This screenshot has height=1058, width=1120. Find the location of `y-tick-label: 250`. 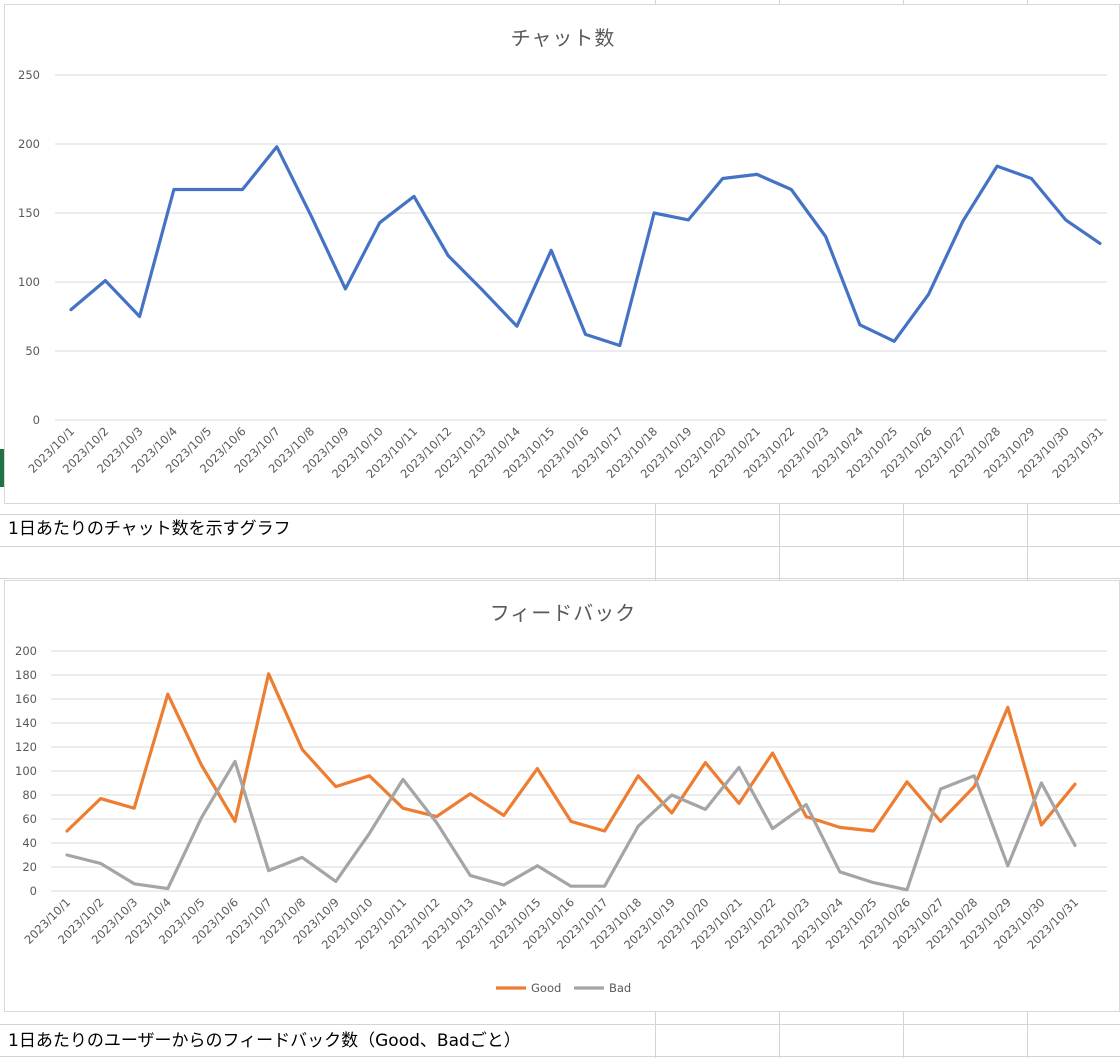

y-tick-label: 250 is located at coordinates (29, 75).